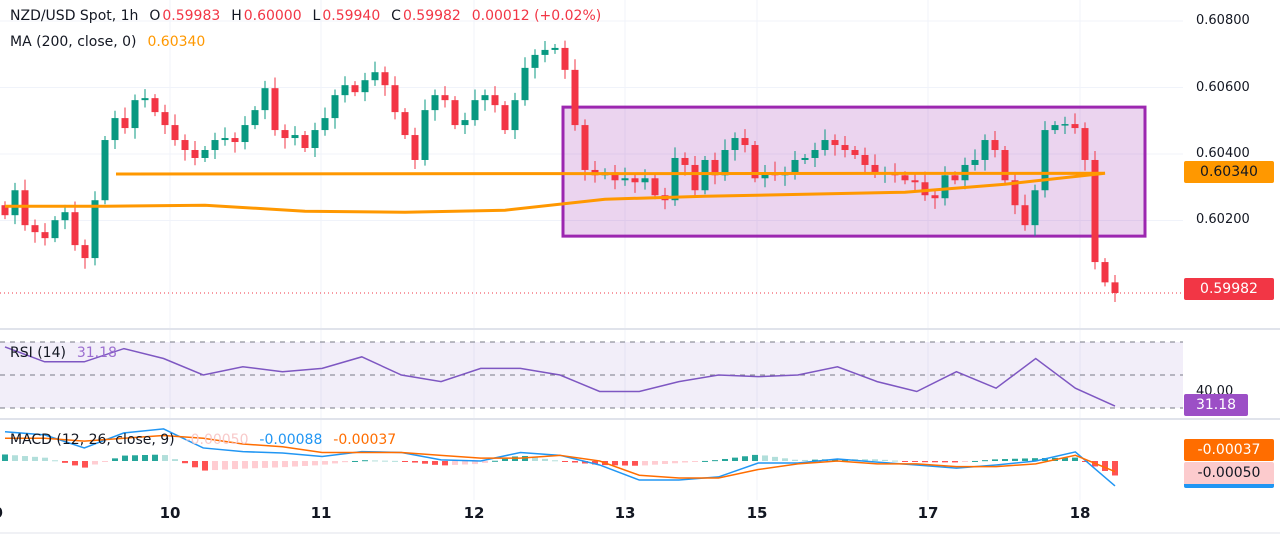  I want to click on rsi-line, so click(560, 376).